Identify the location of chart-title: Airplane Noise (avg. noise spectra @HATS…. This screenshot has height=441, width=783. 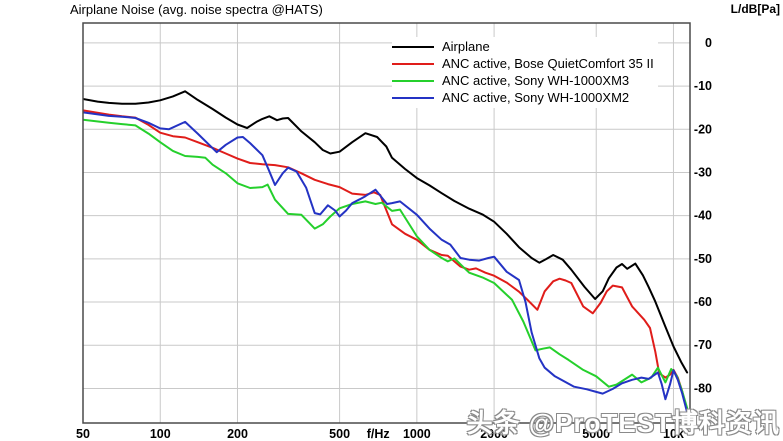
(196, 9).